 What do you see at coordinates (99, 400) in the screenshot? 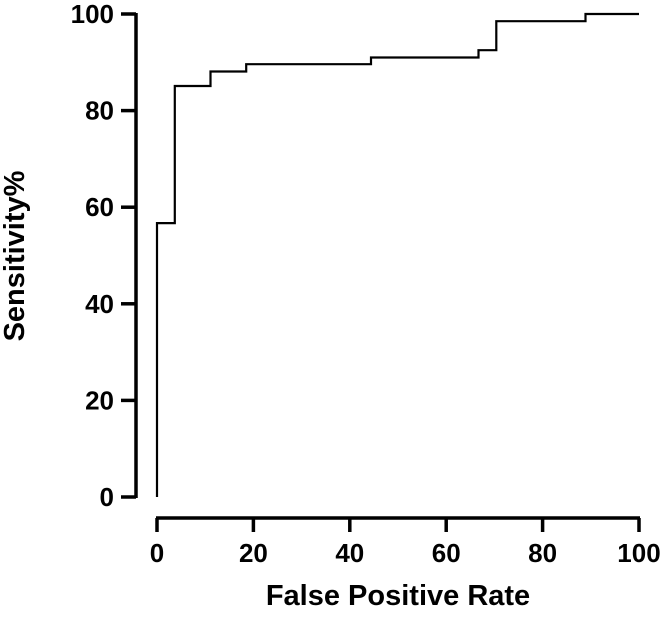
I see `y-tick-label: 20` at bounding box center [99, 400].